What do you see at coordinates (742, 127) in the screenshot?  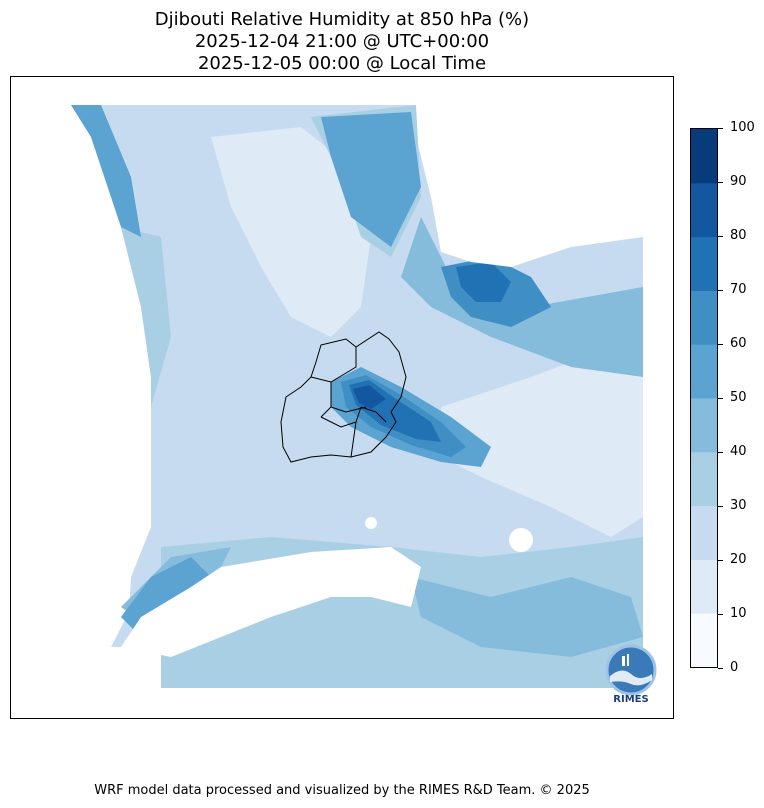 I see `colorbar-tick-label: 100` at bounding box center [742, 127].